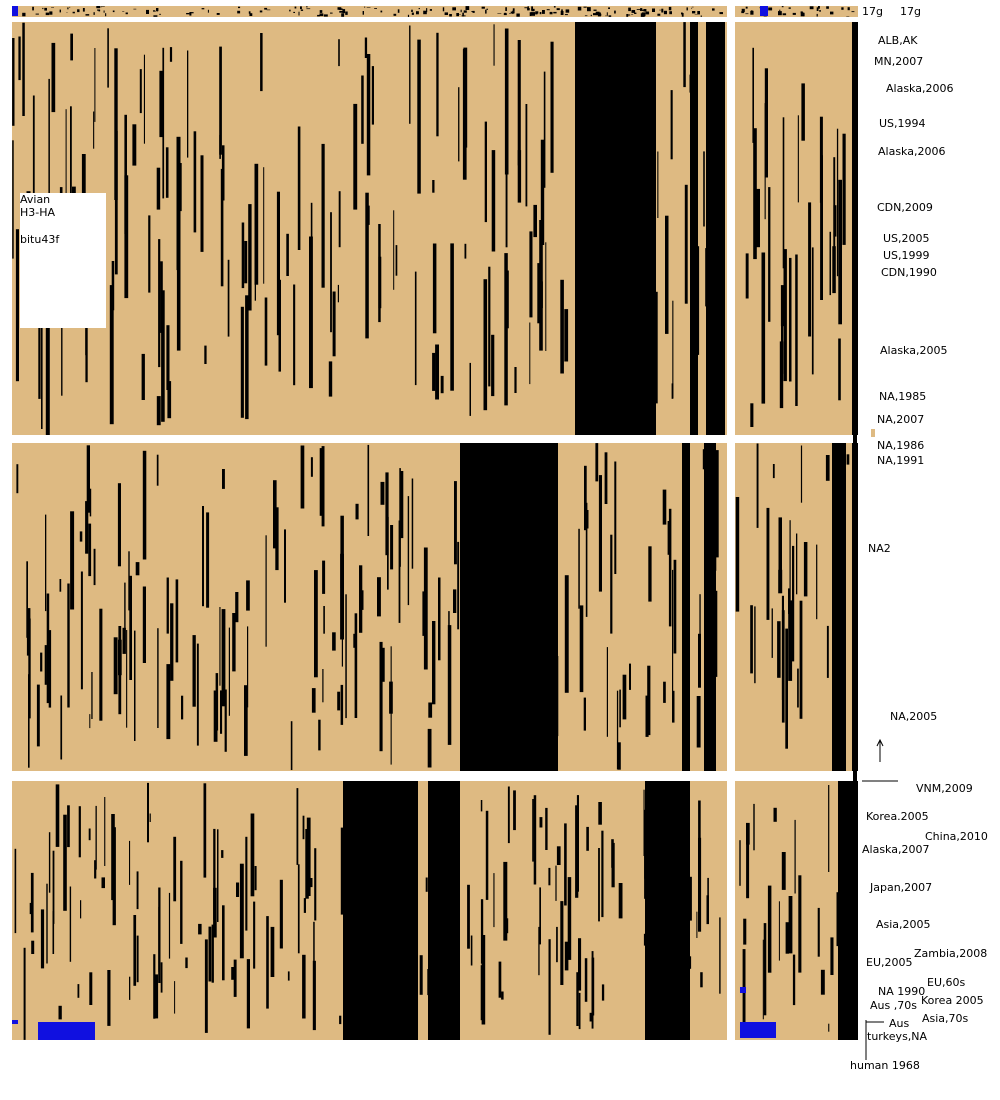 This screenshot has width=1000, height=1100. What do you see at coordinates (885, 1065) in the screenshot?
I see `strain-label: human 1968` at bounding box center [885, 1065].